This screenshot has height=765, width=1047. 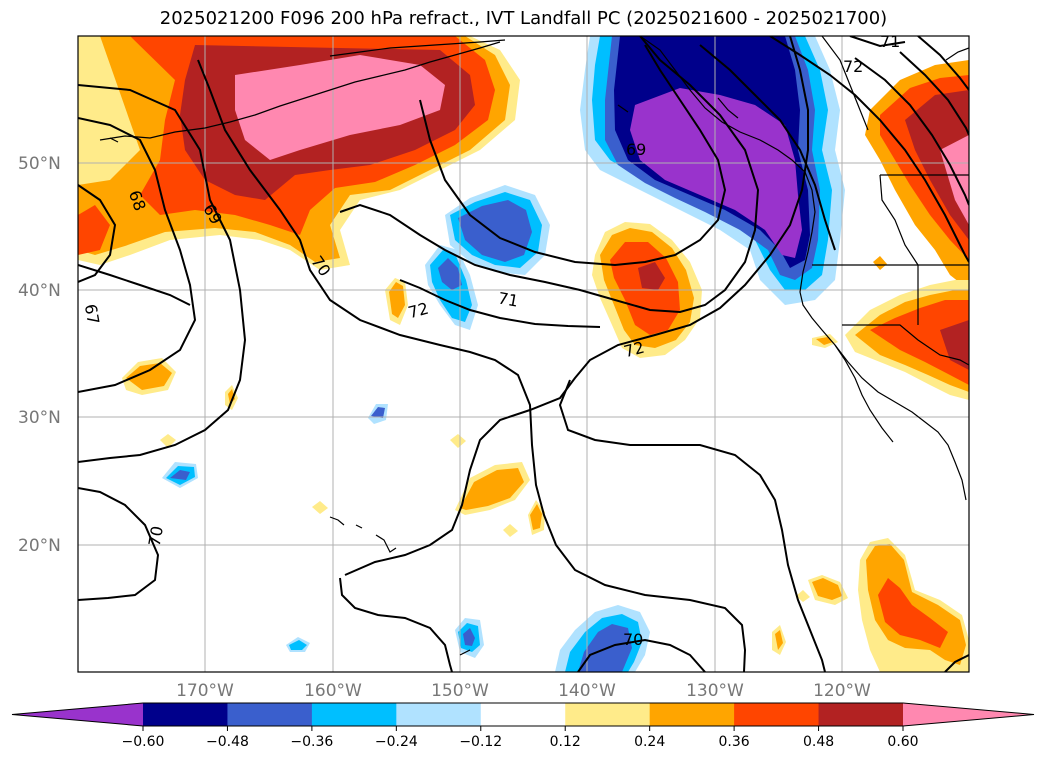 What do you see at coordinates (715, 691) in the screenshot?
I see `lon-label: 130°W` at bounding box center [715, 691].